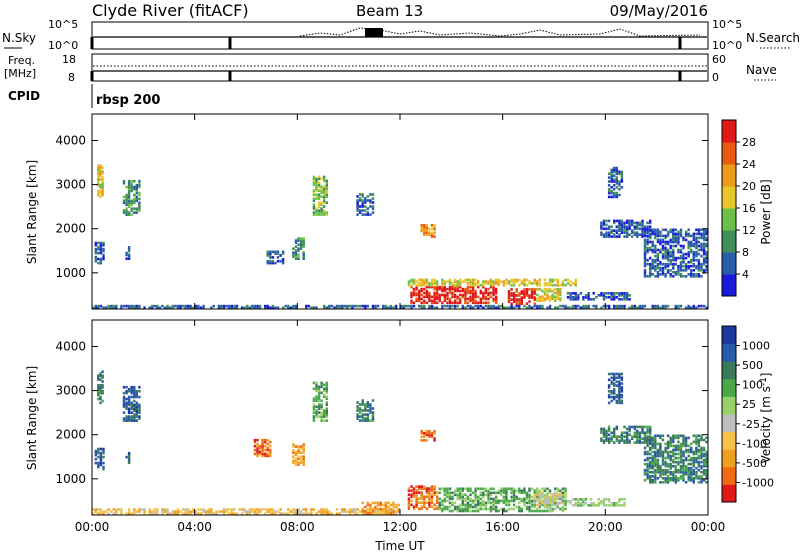 The width and height of the screenshot is (800, 554). I want to click on n-search-label: N.Search, so click(773, 38).